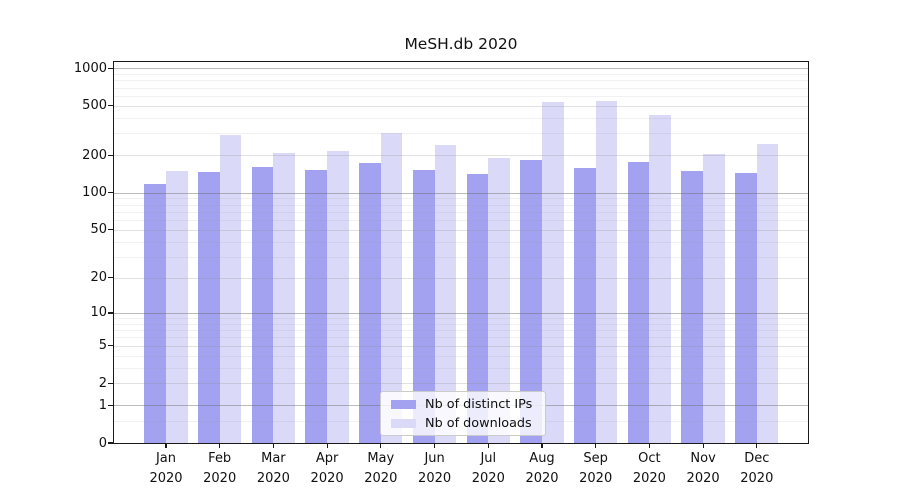 The width and height of the screenshot is (900, 500). I want to click on y-tick-label: 500, so click(94, 106).